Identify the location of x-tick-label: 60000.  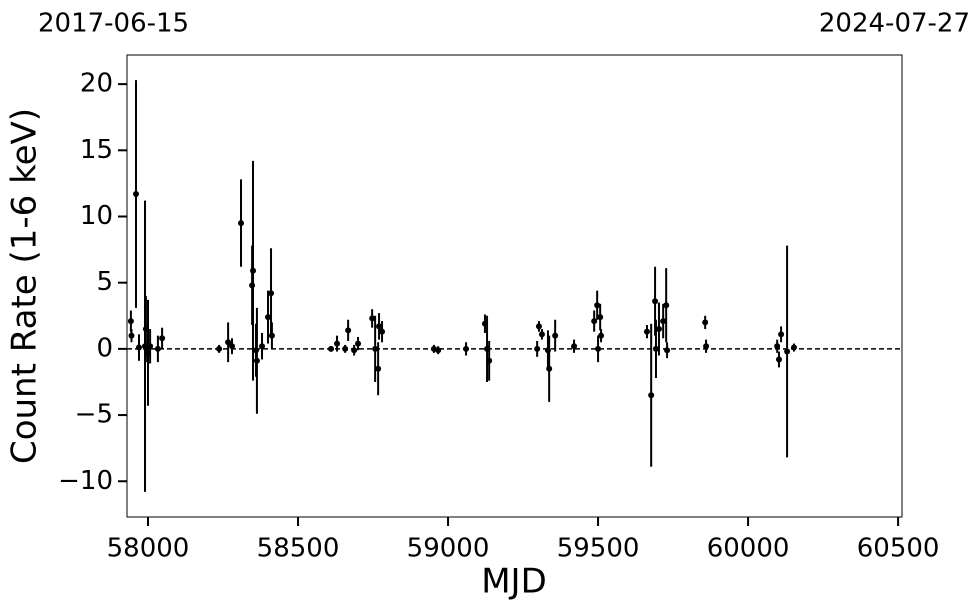
(748, 549).